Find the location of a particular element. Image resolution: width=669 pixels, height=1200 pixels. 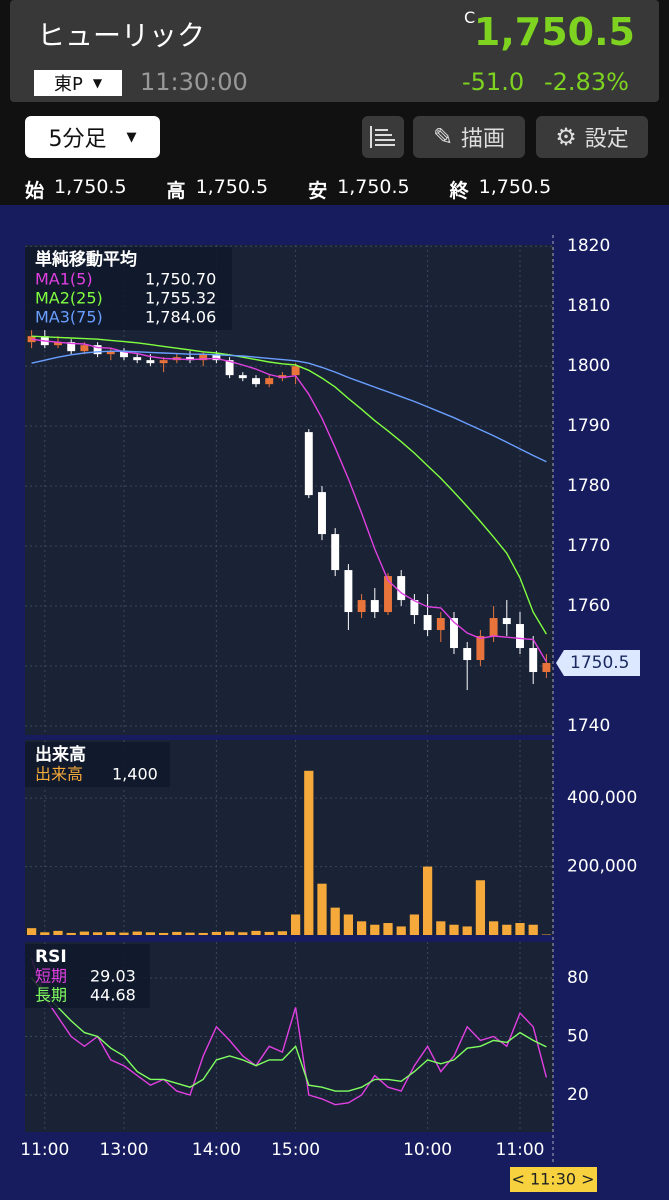

settings-button: ⚙ 設定 is located at coordinates (592, 137).